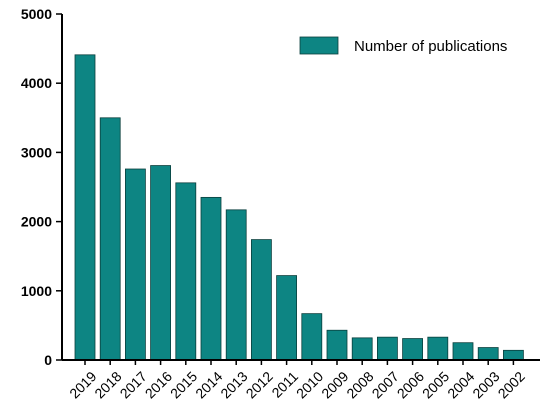 This screenshot has height=417, width=550. Describe the element at coordinates (36, 83) in the screenshot. I see `y-tick-label: 4000` at that location.